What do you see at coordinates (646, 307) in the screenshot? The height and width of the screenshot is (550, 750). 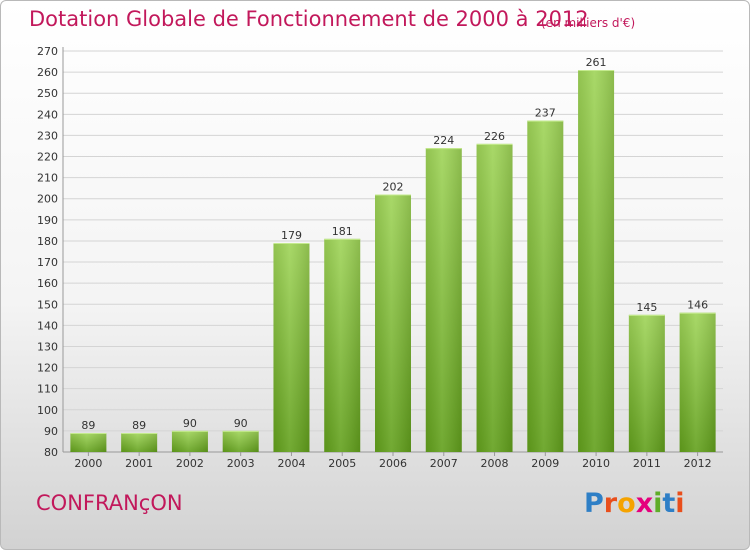 I see `data-label: 145` at bounding box center [646, 307].